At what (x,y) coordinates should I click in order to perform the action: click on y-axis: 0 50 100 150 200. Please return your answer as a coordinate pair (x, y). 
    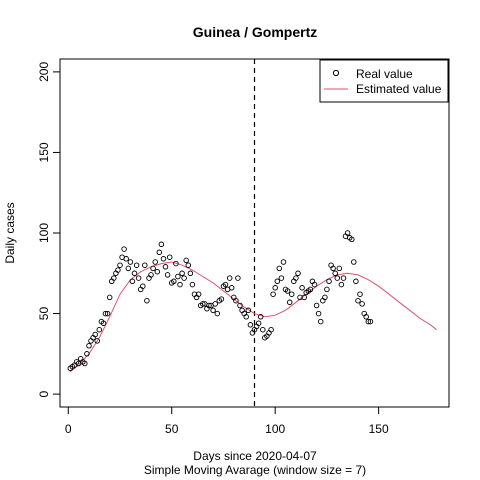
    Looking at the image, I should click on (48, 229).